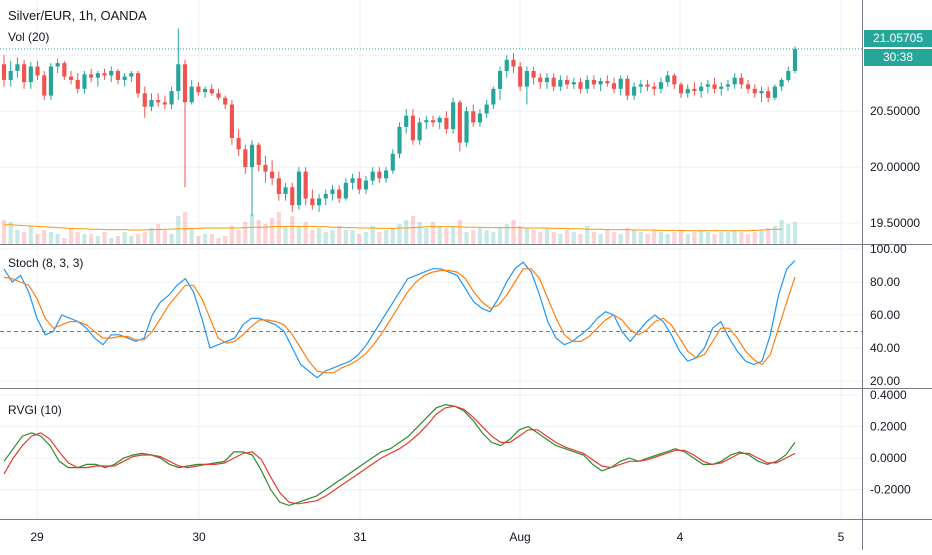 The image size is (932, 555). I want to click on price-tick-label: 20.50000, so click(895, 111).